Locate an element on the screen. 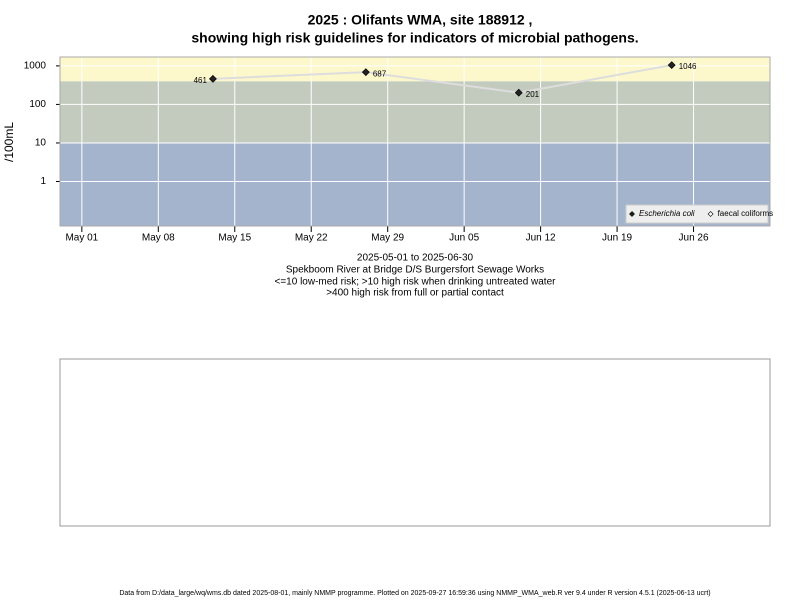 Image resolution: width=800 pixels, height=600 pixels. x-tick-label: Jun 19 is located at coordinates (617, 238).